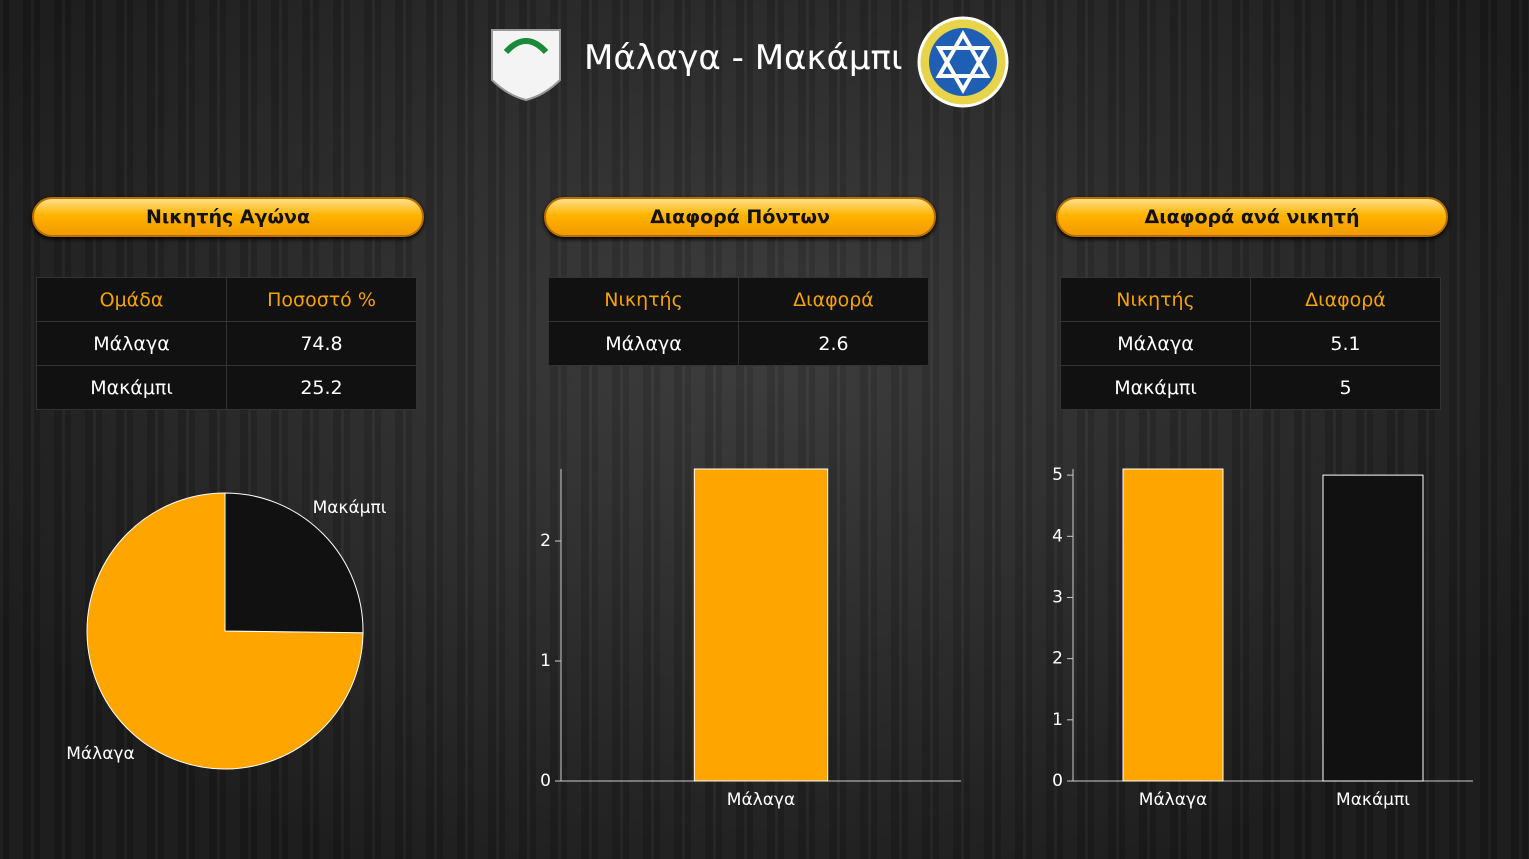  Describe the element at coordinates (100, 754) in the screenshot. I see `slice-label: Μάλαγα` at that location.